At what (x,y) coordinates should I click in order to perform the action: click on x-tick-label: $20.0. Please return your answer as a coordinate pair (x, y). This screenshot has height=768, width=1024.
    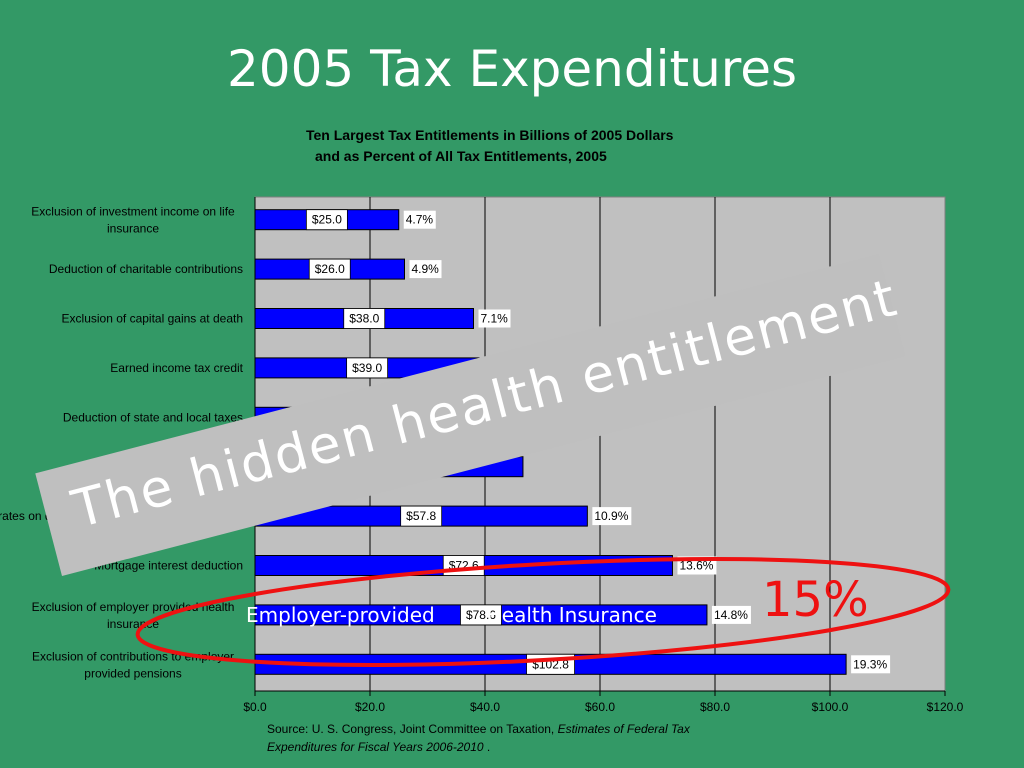
    Looking at the image, I should click on (370, 707).